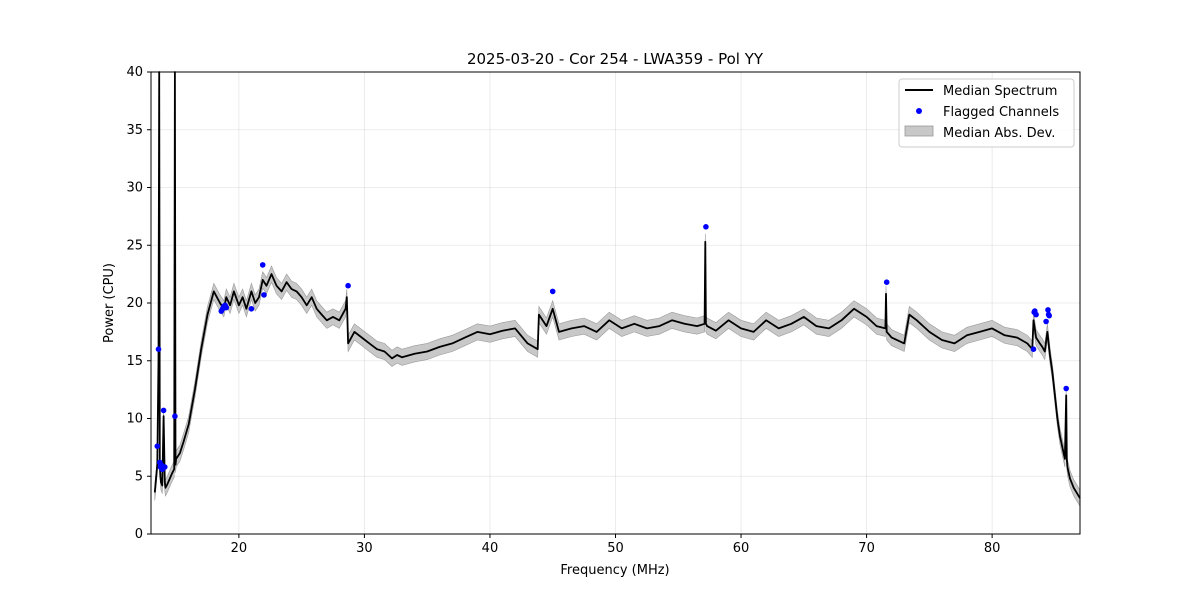 This screenshot has width=1200, height=600. I want to click on y-tick-label: 0, so click(139, 534).